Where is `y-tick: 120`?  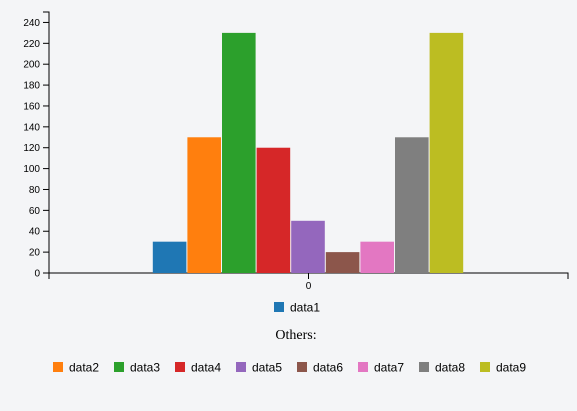 y-tick: 120 is located at coordinates (36, 148).